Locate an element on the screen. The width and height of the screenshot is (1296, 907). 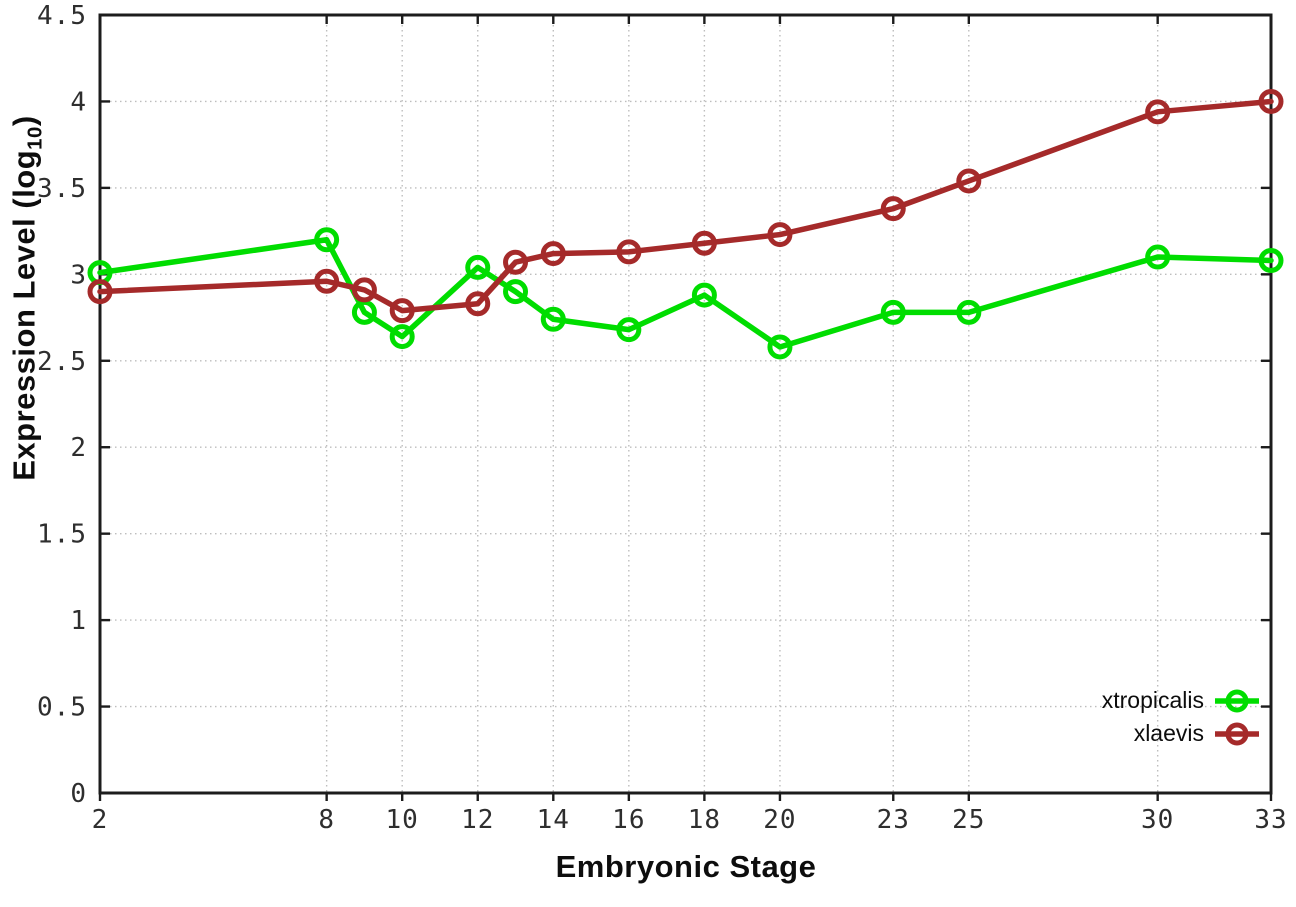
legend-marker-xlaevis is located at coordinates (1237, 733).